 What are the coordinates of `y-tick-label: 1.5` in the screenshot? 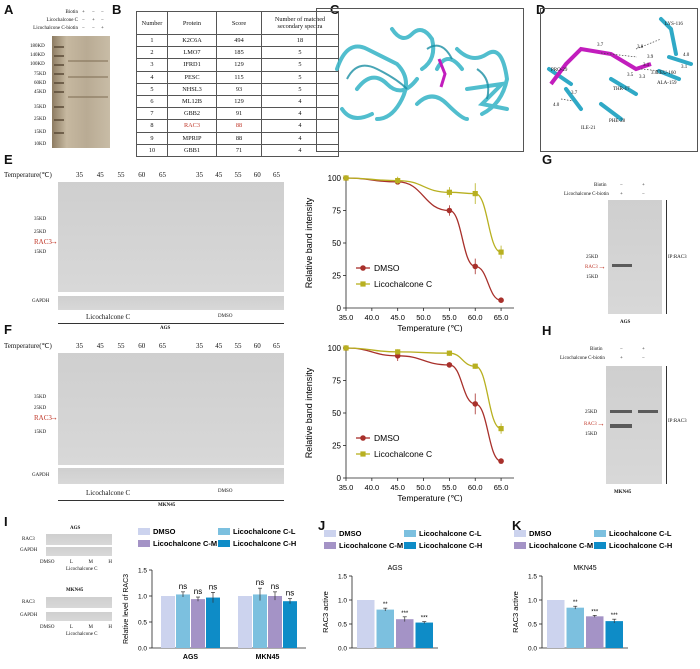 It's located at (532, 577).